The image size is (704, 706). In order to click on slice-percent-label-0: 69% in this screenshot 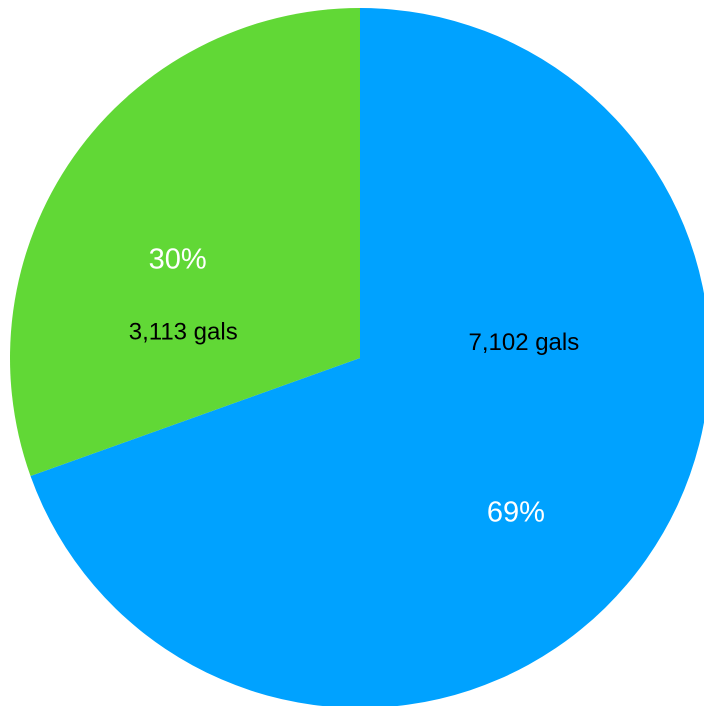, I will do `click(516, 513)`.